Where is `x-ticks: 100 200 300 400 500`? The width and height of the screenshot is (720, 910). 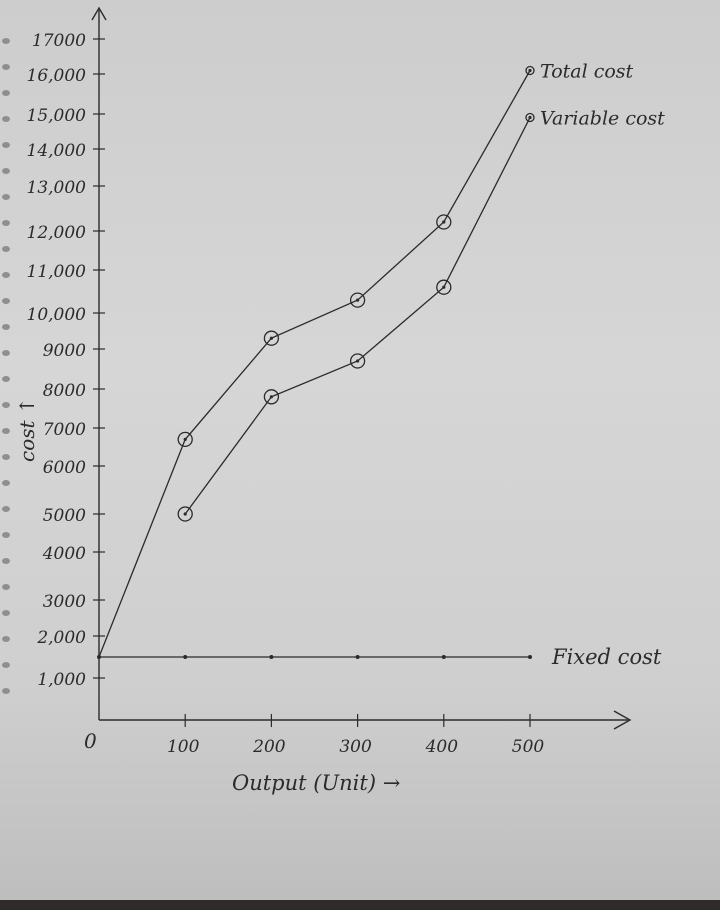
x-ticks: 100 200 300 400 500 is located at coordinates (355, 735).